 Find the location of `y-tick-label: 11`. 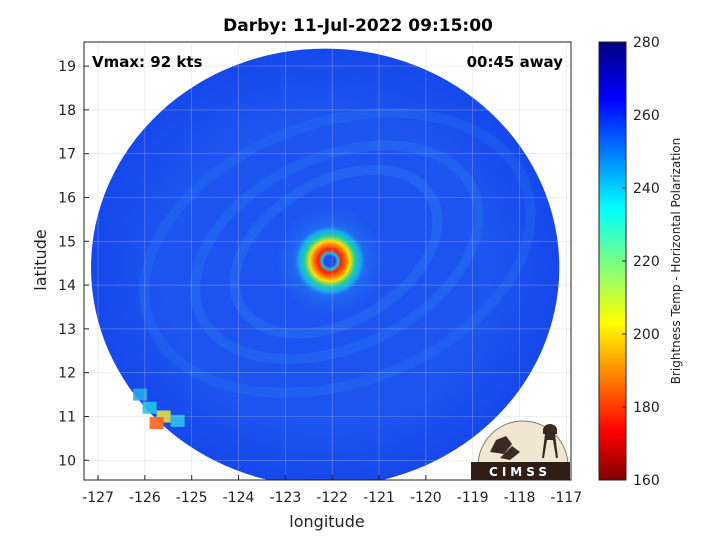

y-tick-label: 11 is located at coordinates (67, 417).